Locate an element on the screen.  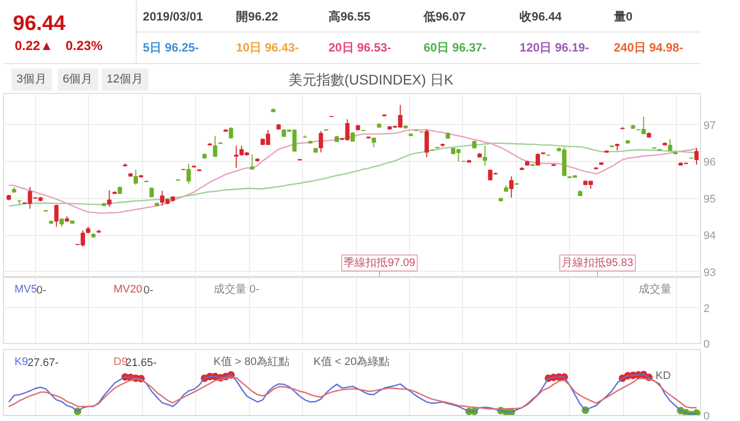
annotation: MV20 is located at coordinates (128, 289).